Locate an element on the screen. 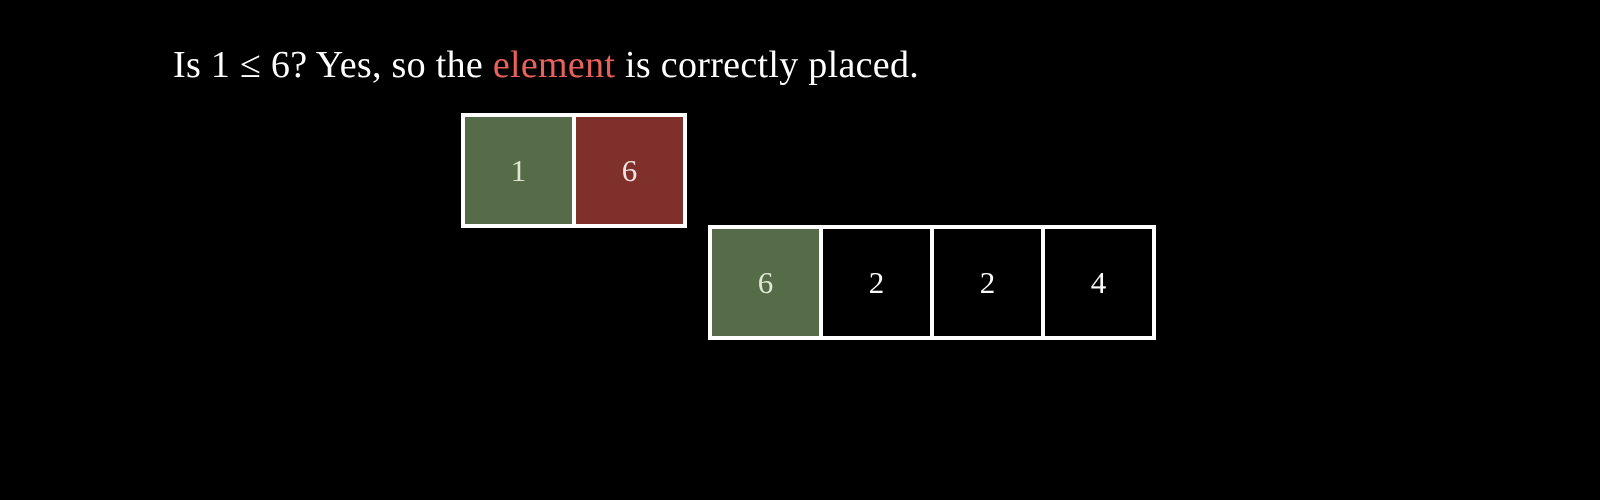  caption-highlight: element is located at coordinates (554, 65).